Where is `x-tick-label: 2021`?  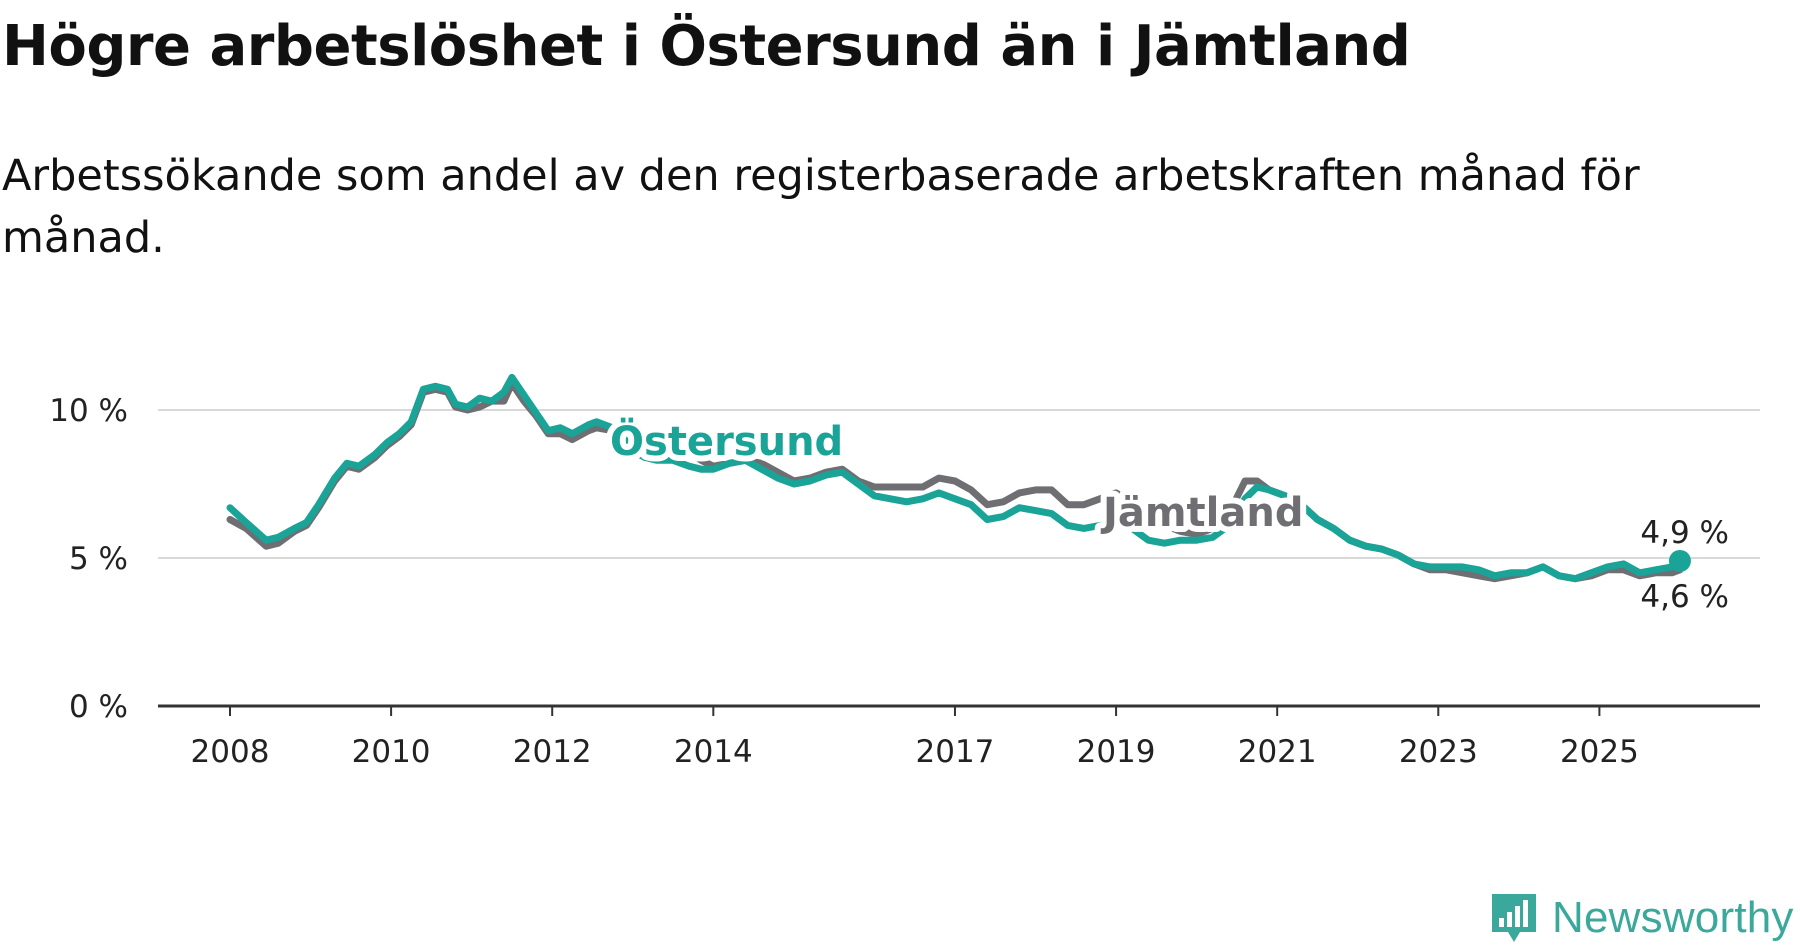
x-tick-label: 2021 is located at coordinates (1277, 752).